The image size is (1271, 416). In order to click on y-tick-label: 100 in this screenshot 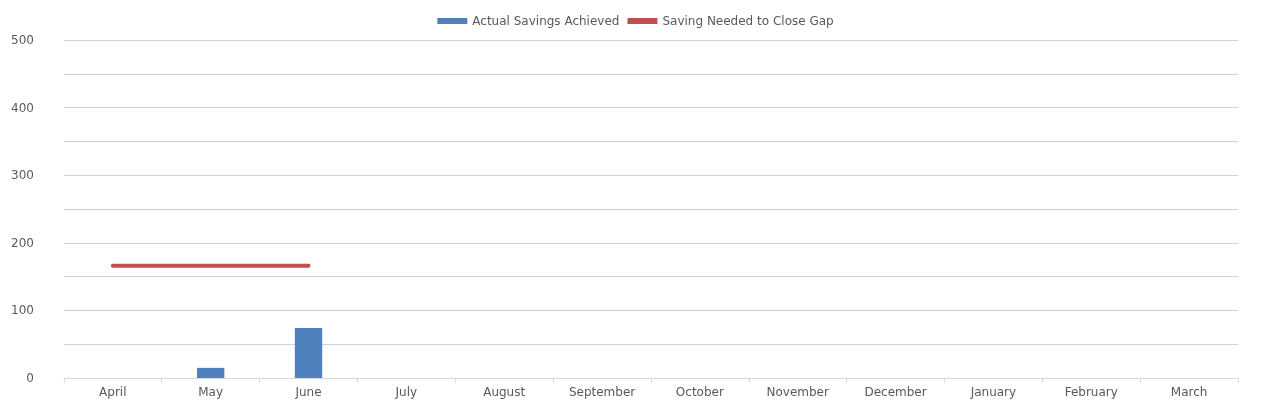, I will do `click(22, 310)`.